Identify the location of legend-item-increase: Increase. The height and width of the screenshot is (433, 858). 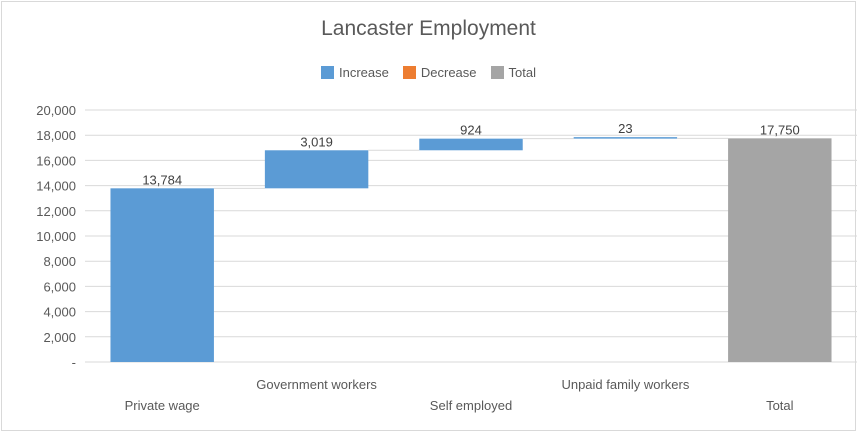
(355, 72).